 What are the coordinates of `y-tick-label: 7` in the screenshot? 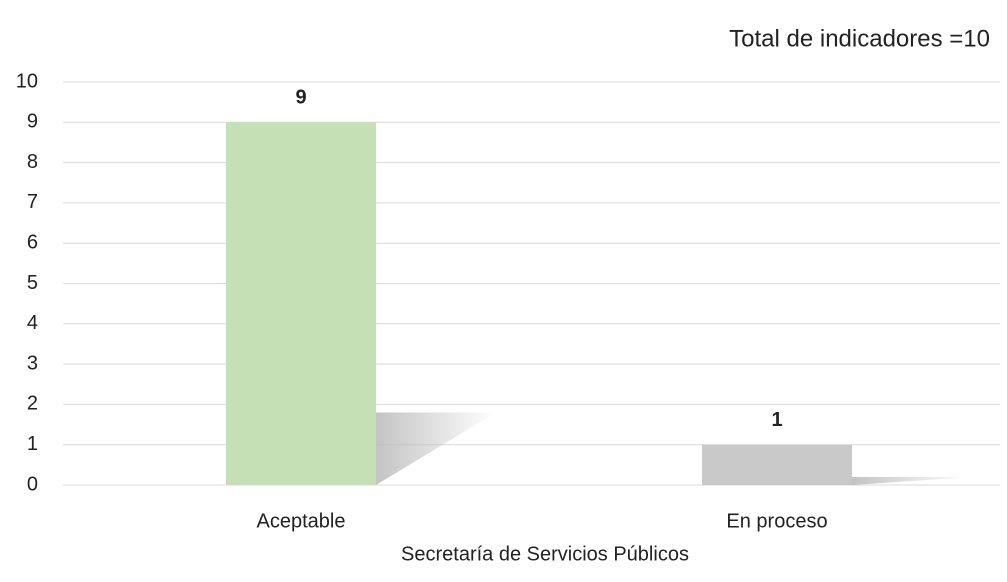 It's located at (32, 202).